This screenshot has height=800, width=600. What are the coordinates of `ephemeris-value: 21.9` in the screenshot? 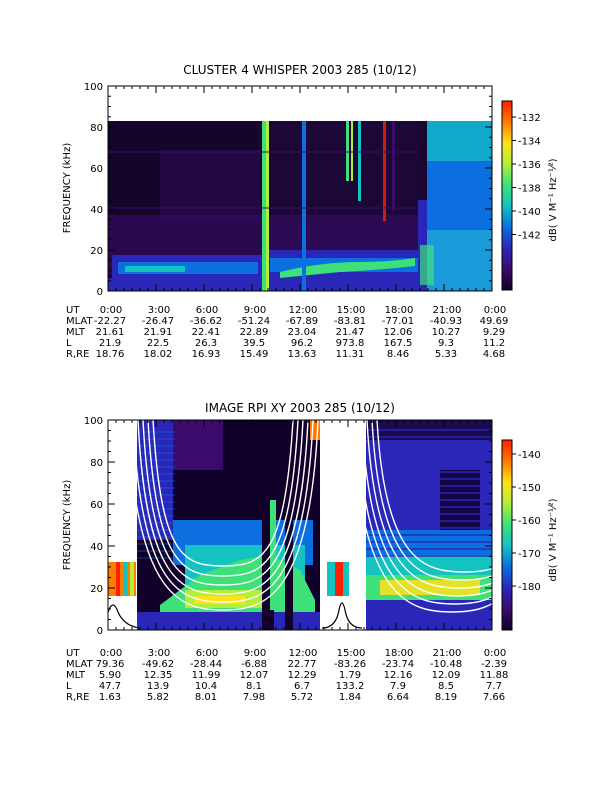 It's located at (110, 343).